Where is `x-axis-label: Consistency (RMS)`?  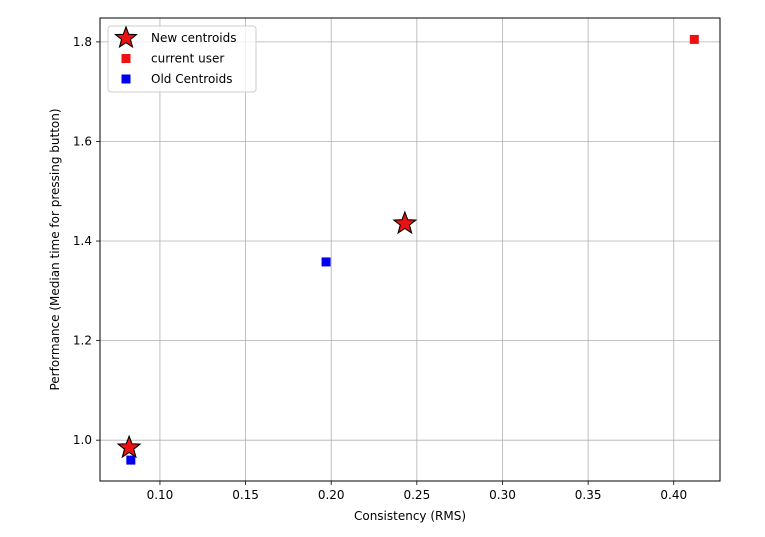
x-axis-label: Consistency (RMS) is located at coordinates (410, 516).